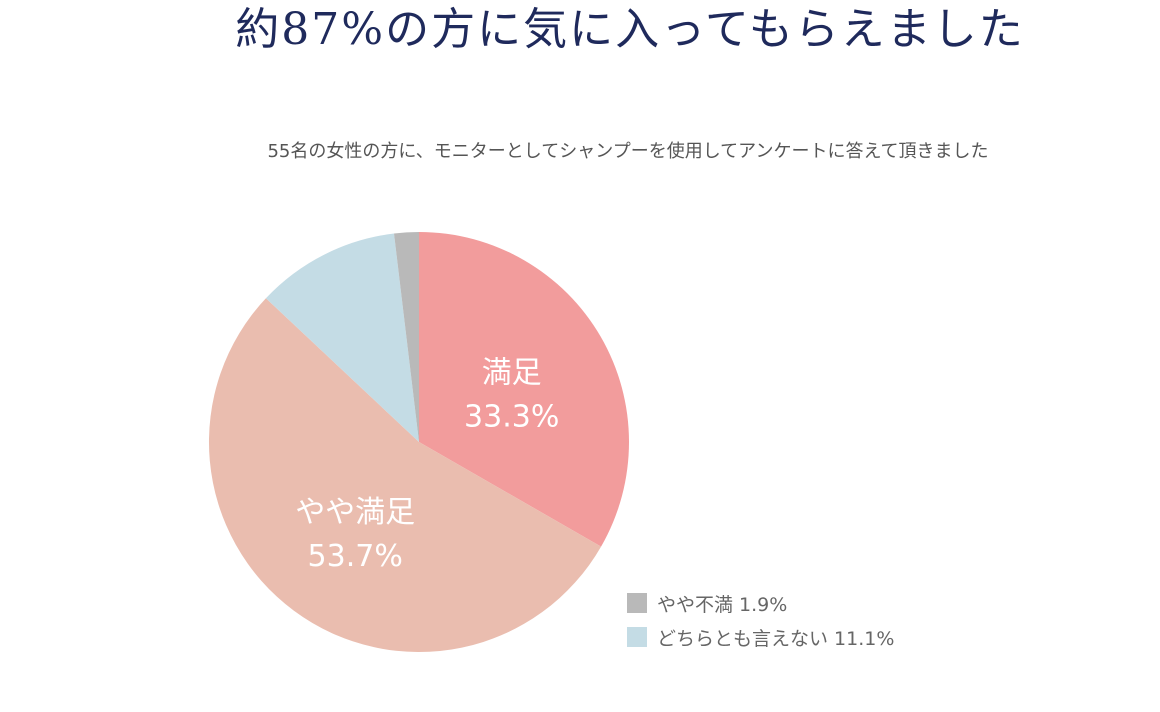 This screenshot has width=1160, height=712. Describe the element at coordinates (355, 556) in the screenshot. I see `slice-label-percent: 53.7%` at that location.